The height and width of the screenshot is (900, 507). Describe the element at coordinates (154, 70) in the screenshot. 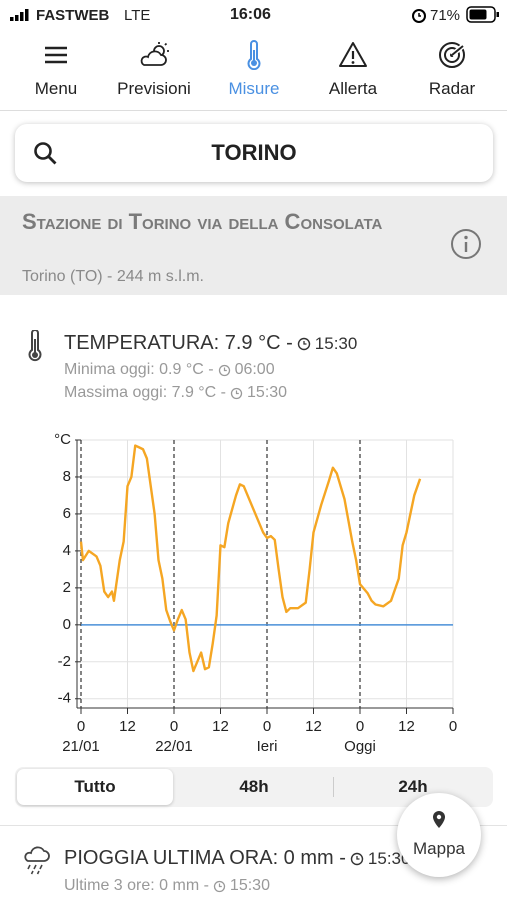

I see `nav-item: Previsioni` at that location.